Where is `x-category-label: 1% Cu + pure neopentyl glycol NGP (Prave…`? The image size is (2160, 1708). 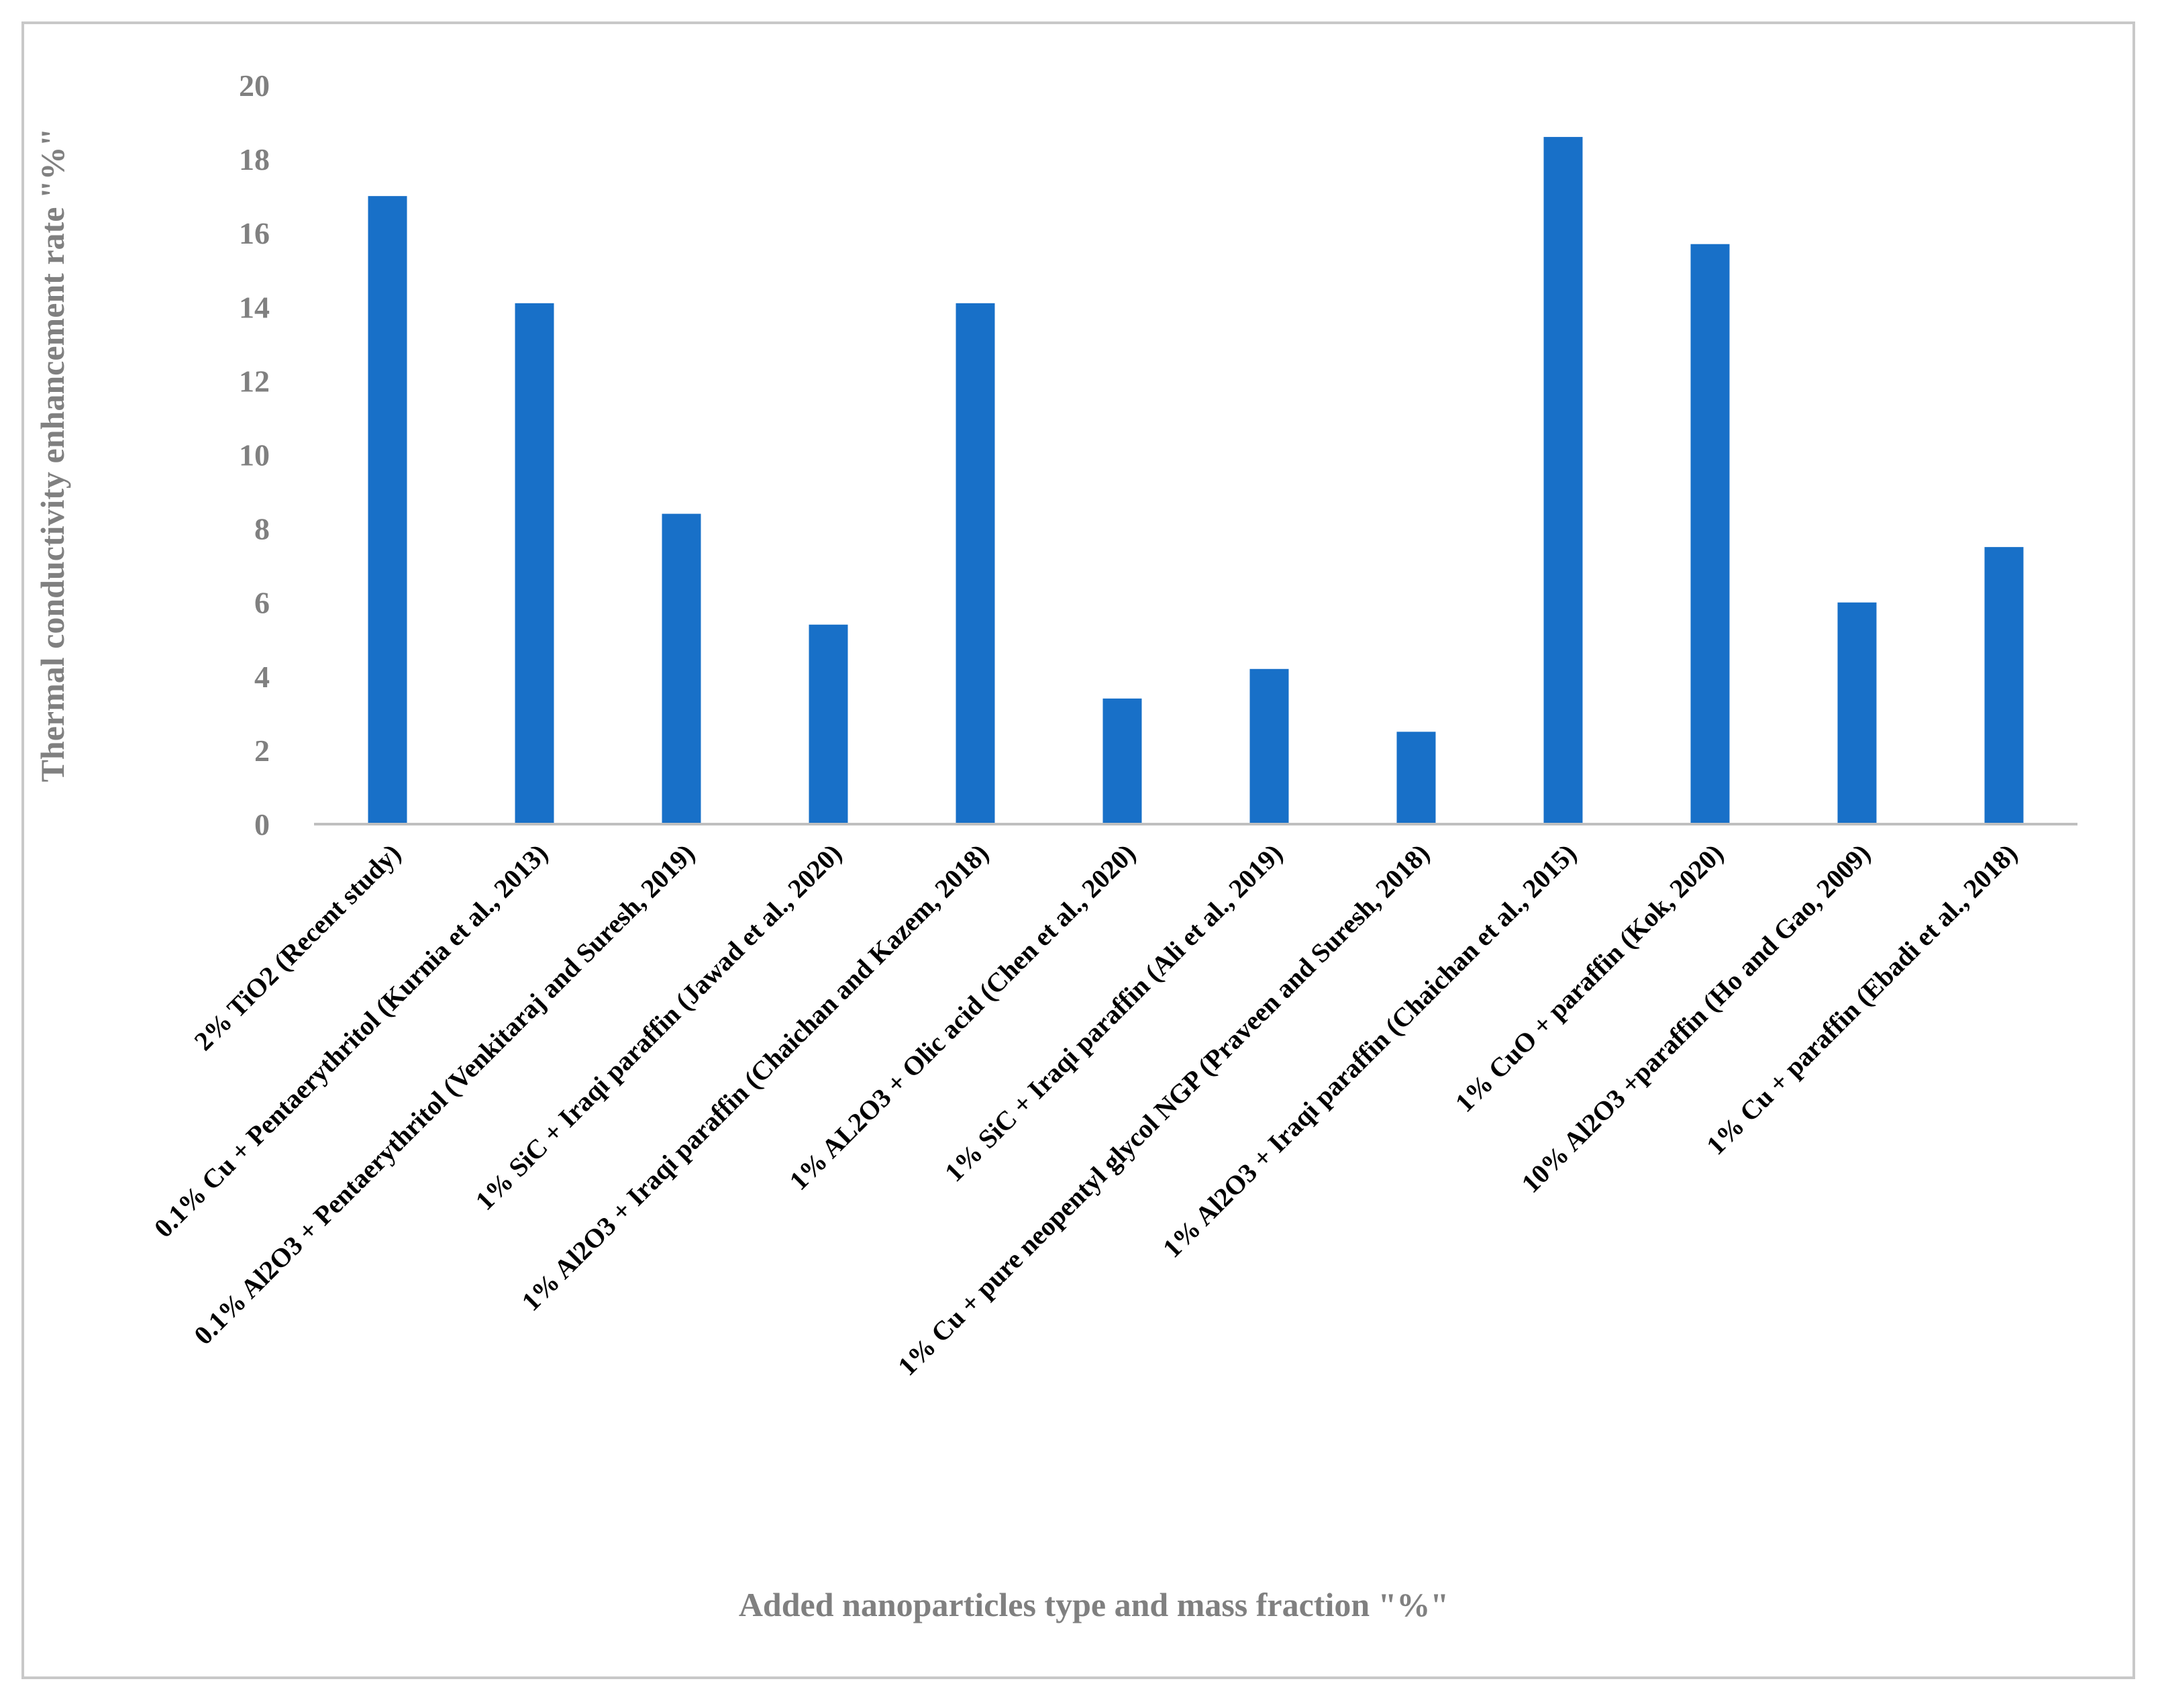
x-category-label: 1% Cu + pure neopentyl glycol NGP (Prave… is located at coordinates (1163, 1110).